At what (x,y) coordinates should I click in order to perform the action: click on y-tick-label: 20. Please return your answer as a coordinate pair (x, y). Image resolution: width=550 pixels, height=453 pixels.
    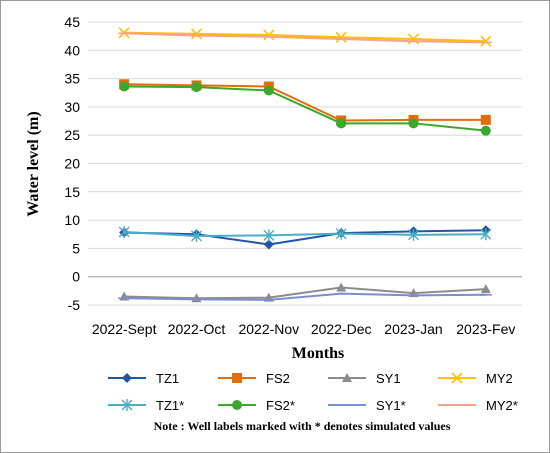
    Looking at the image, I should click on (72, 164).